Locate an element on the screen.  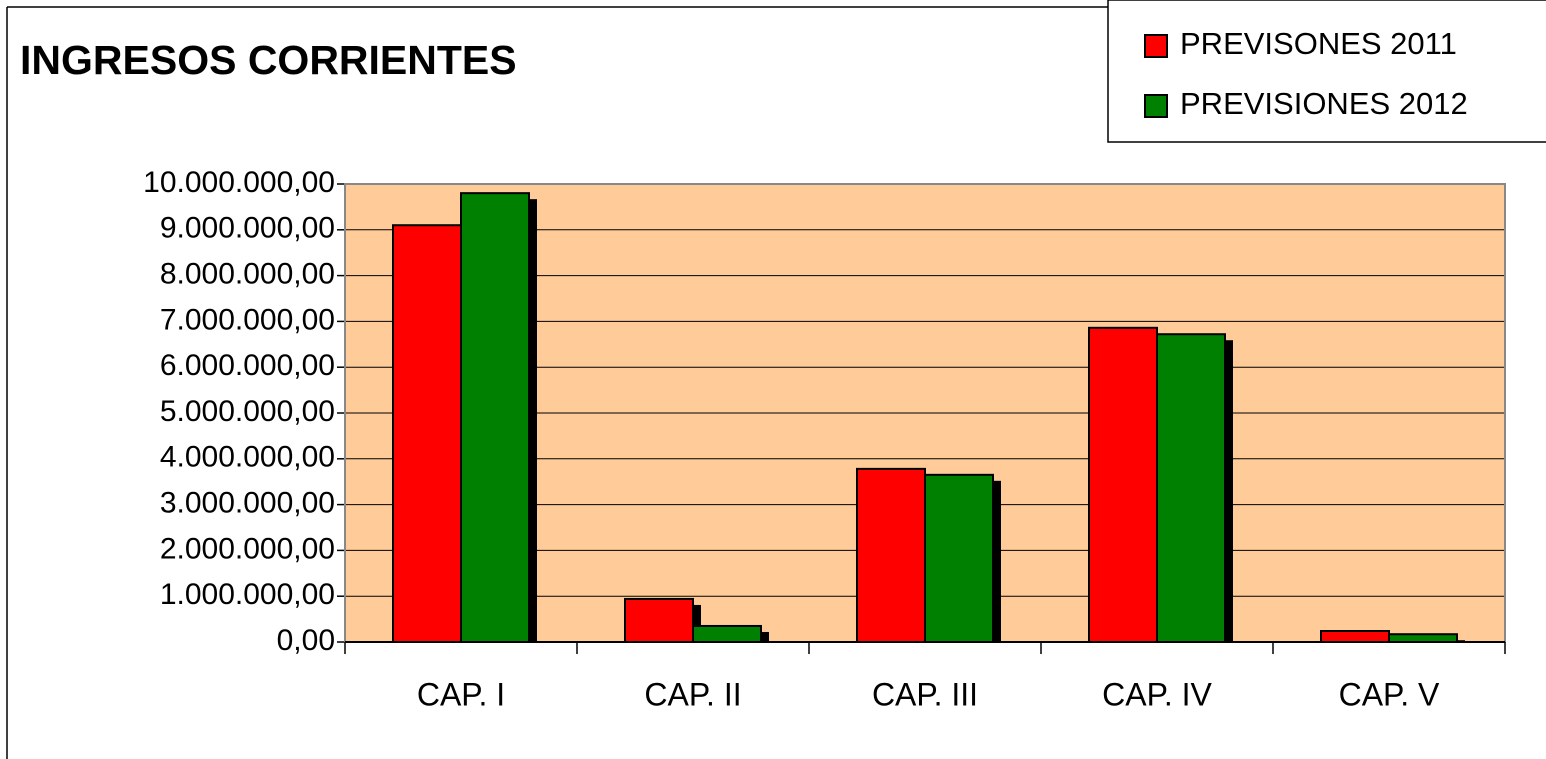
legend is located at coordinates (1326, 71).